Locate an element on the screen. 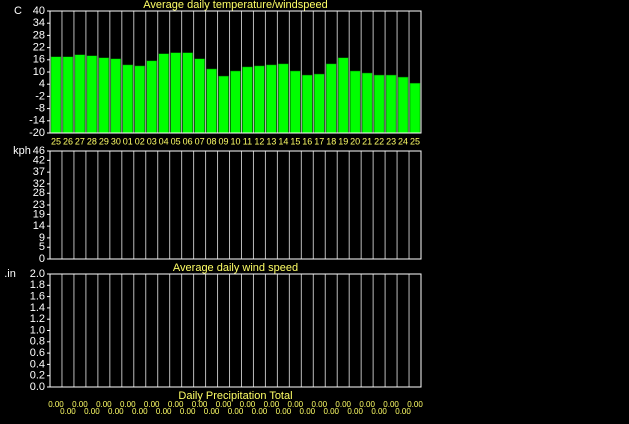 This screenshot has width=629, height=424. y-tick-label: 0.0 is located at coordinates (37, 387).